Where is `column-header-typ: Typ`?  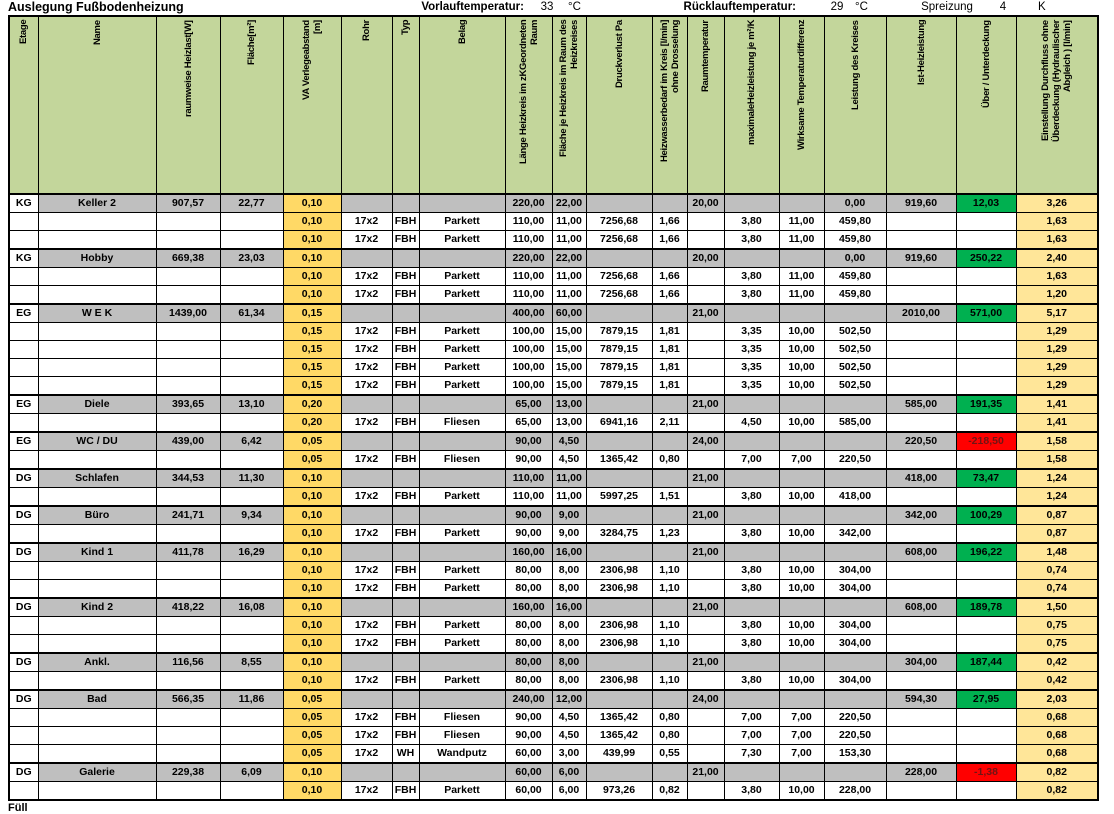
column-header-typ: Typ is located at coordinates (405, 105).